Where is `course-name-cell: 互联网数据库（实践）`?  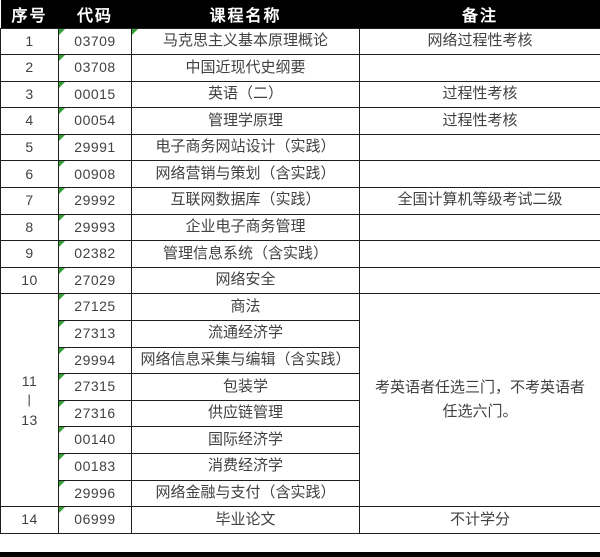
course-name-cell: 互联网数据库（实践） is located at coordinates (245, 201).